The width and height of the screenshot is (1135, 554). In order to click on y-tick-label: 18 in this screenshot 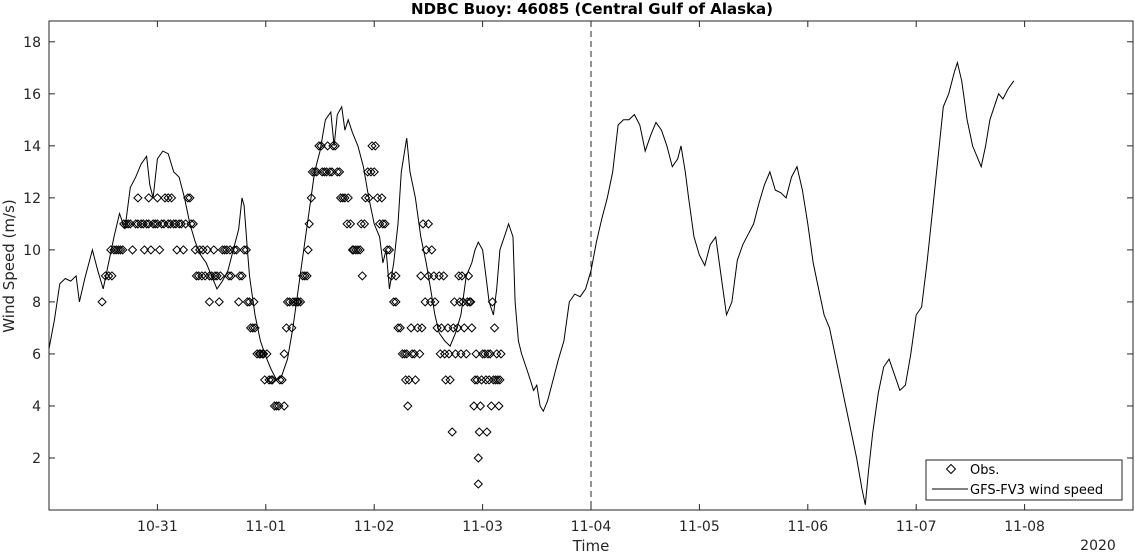, I will do `click(32, 43)`.